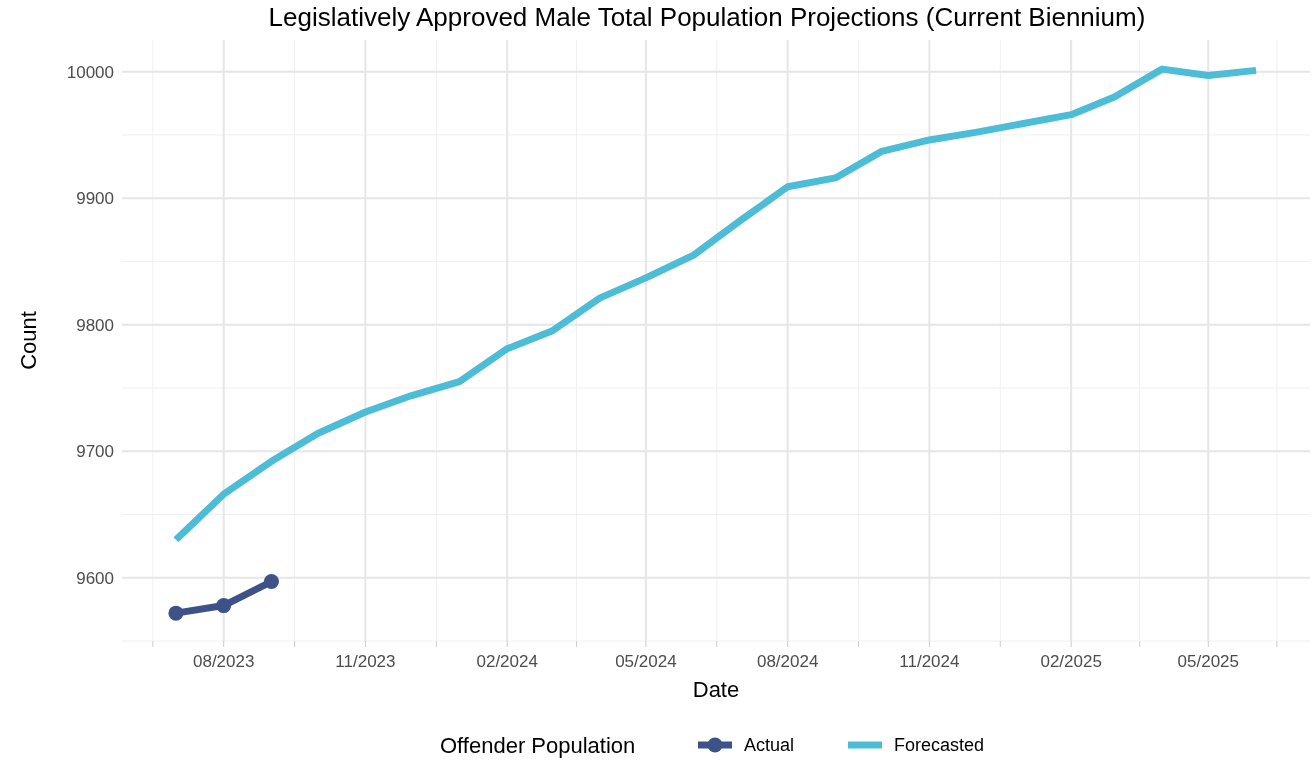 Image resolution: width=1314 pixels, height=761 pixels. What do you see at coordinates (95, 452) in the screenshot?
I see `y-tick-label: 9700` at bounding box center [95, 452].